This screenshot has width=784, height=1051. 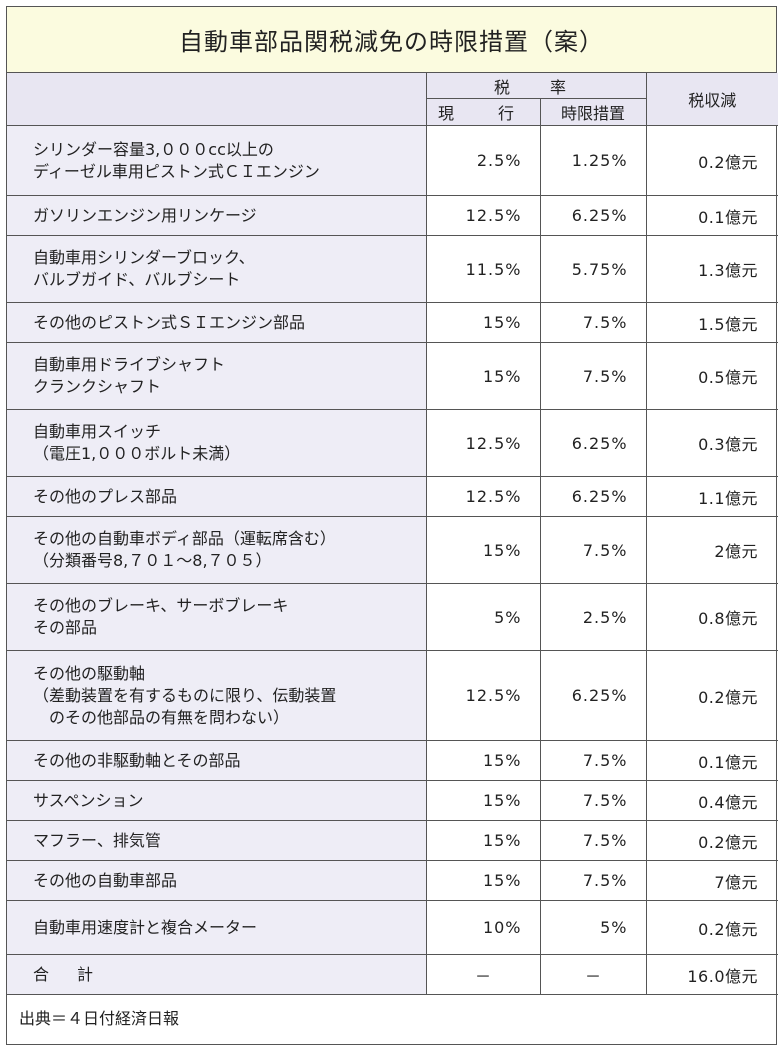 I want to click on table-row: サスペンション 15% 7.5% 0.4億元, so click(x=393, y=800).